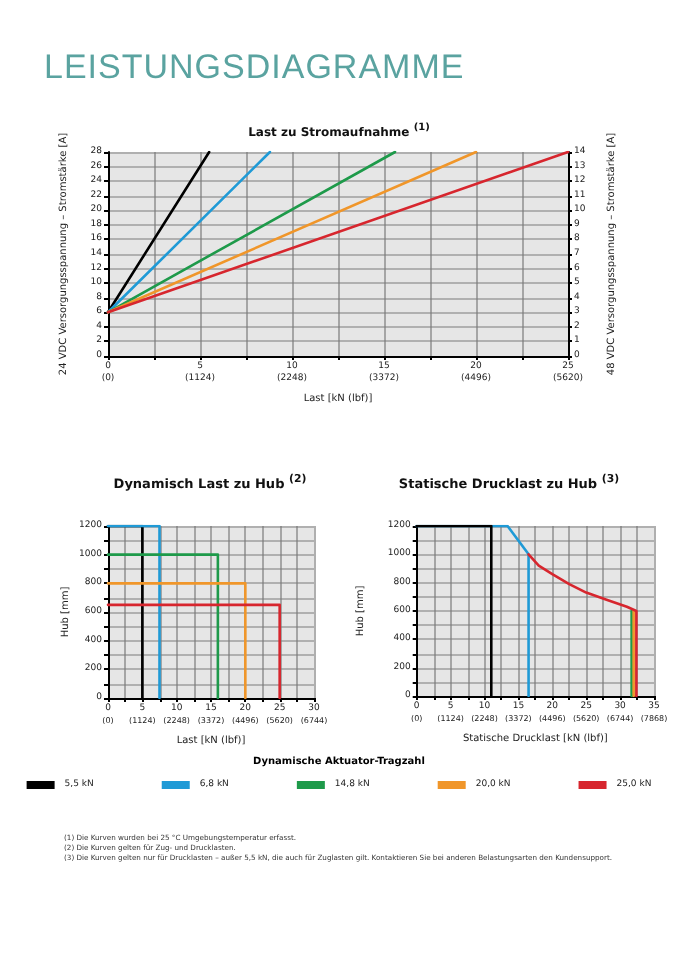  What do you see at coordinates (254, 68) in the screenshot?
I see `chart-title: LEISTUNGSDIAGRAMME` at bounding box center [254, 68].